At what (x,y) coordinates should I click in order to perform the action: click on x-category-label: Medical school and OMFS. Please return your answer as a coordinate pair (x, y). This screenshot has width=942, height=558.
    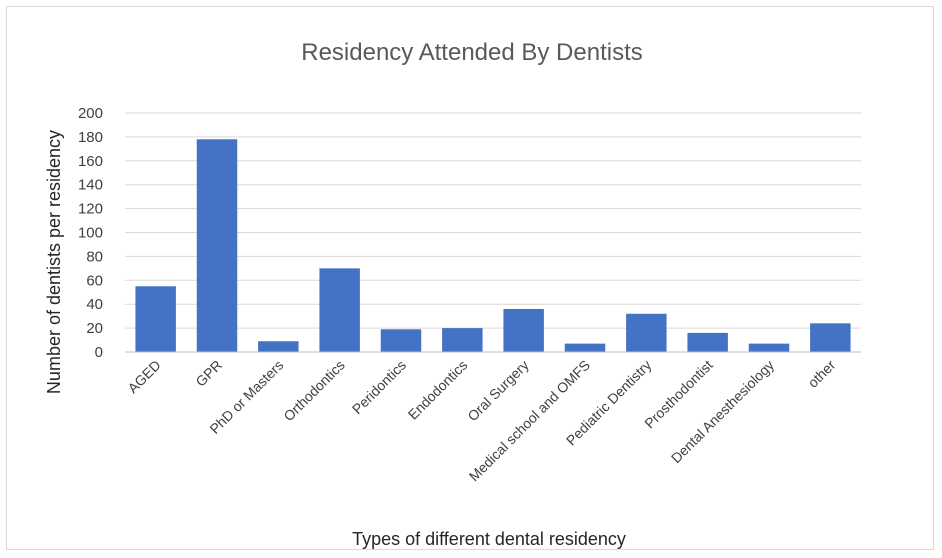
    Looking at the image, I should click on (529, 420).